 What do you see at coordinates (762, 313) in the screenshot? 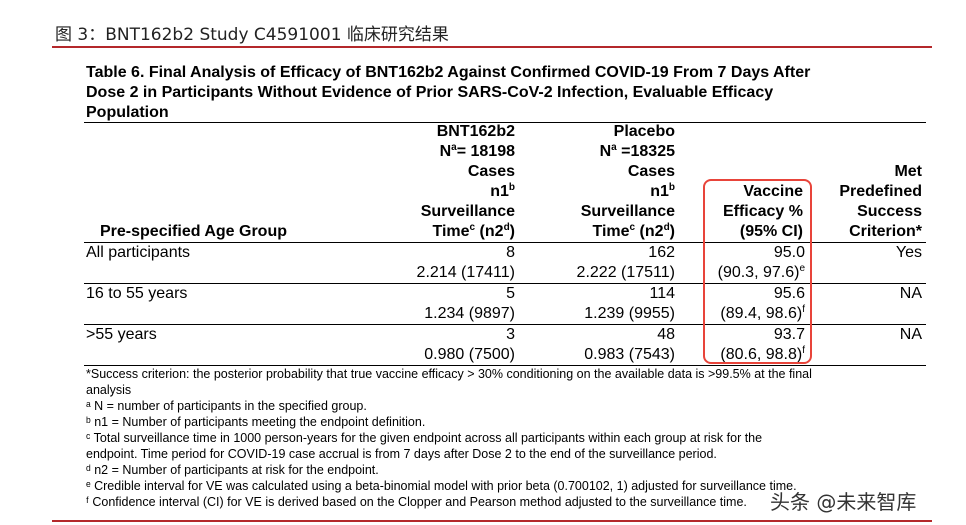
I see `row-ci: (89.4, 98.6)f` at bounding box center [762, 313].